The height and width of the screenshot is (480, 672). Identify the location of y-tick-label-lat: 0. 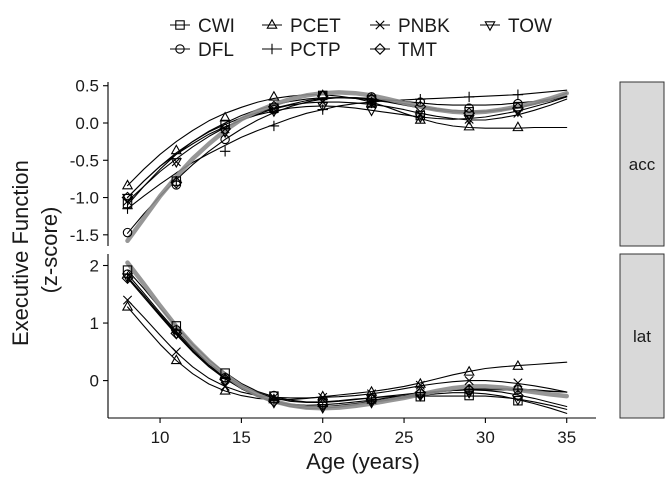
(94, 381).